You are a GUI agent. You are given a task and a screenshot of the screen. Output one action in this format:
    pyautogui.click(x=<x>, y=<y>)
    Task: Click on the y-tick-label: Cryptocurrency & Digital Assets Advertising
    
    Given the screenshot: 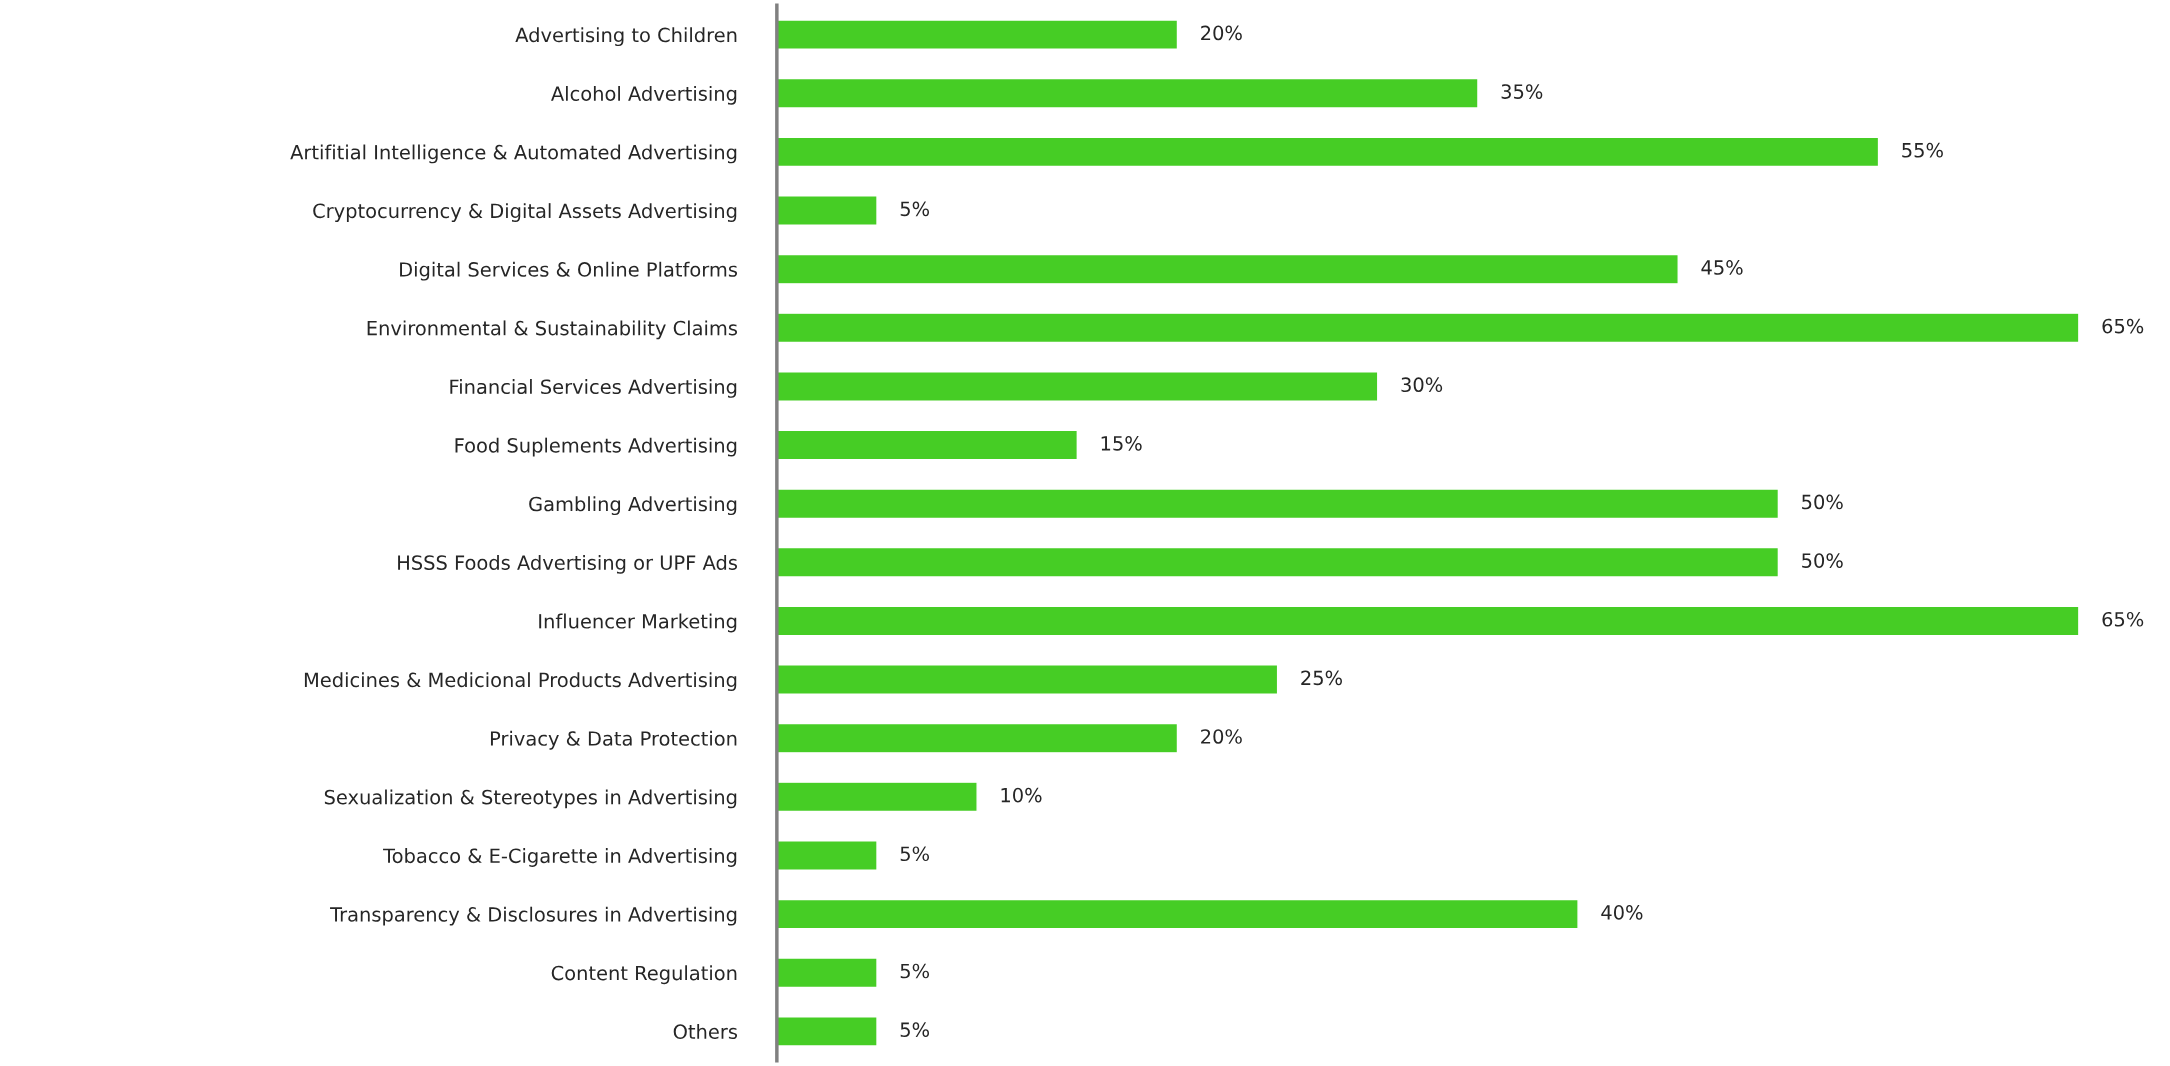 What is the action you would take?
    pyautogui.click(x=525, y=212)
    